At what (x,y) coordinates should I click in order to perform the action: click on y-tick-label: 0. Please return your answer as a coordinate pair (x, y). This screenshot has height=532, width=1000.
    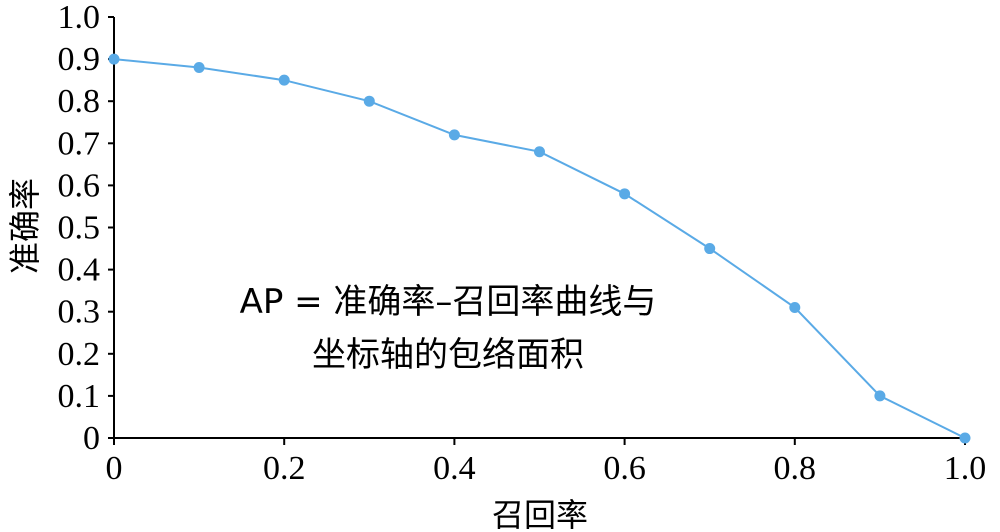
    Looking at the image, I should click on (91, 438).